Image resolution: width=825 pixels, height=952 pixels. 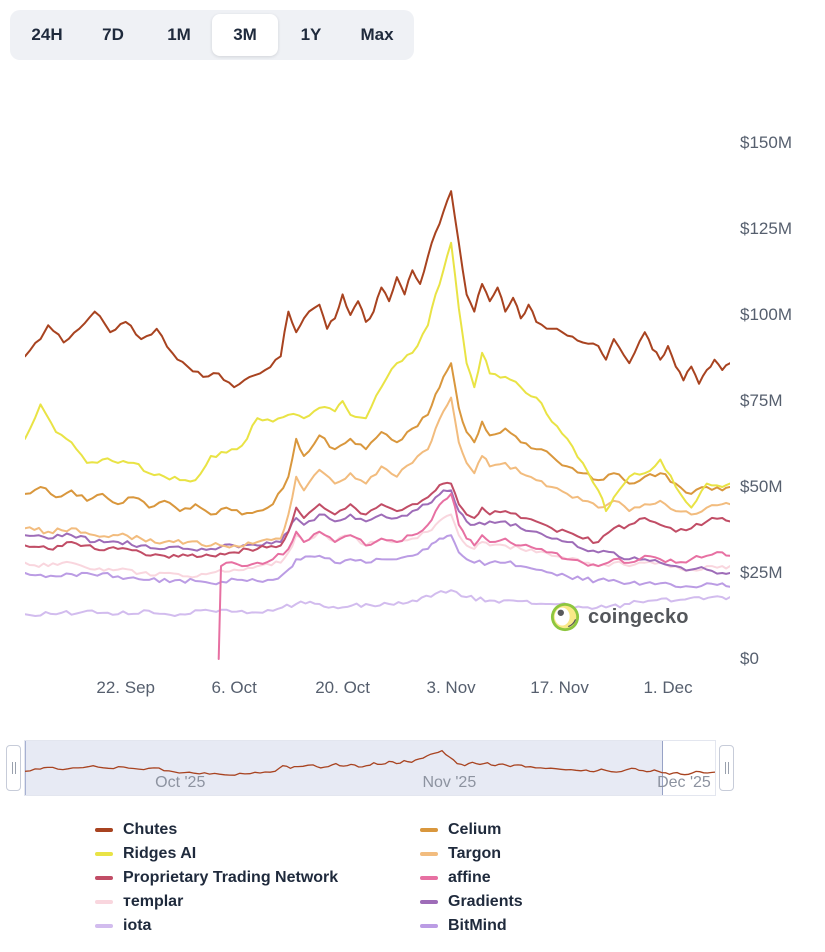 I want to click on y-axis-label: $150M, so click(x=766, y=142).